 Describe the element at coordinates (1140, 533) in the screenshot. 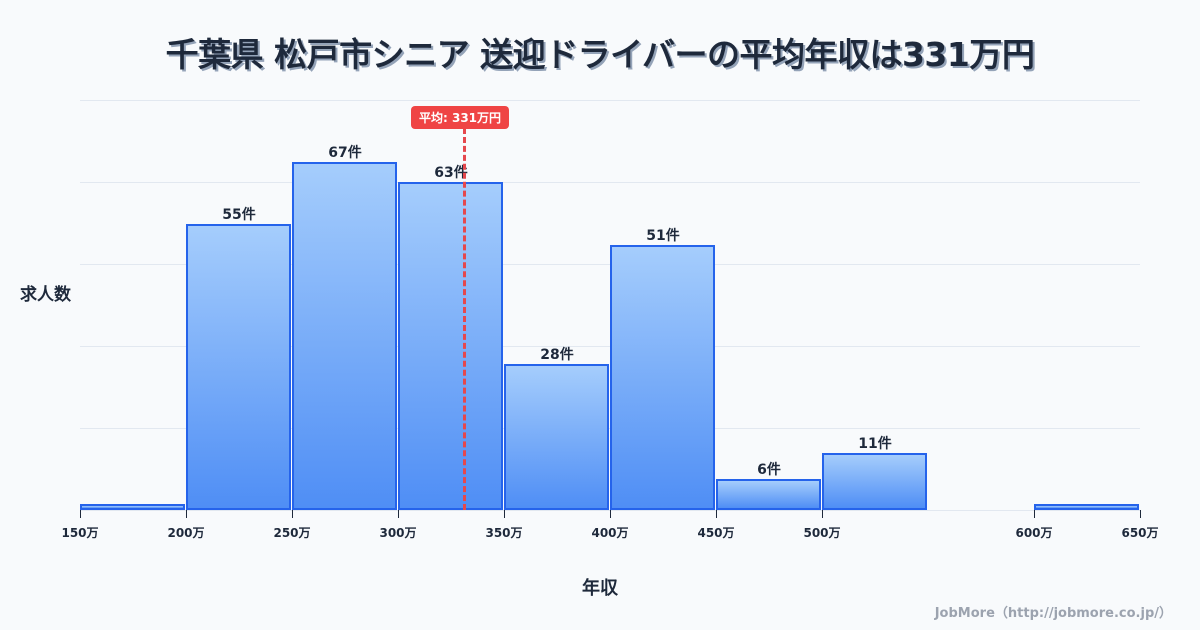

I see `x-tick-label: 650万` at that location.